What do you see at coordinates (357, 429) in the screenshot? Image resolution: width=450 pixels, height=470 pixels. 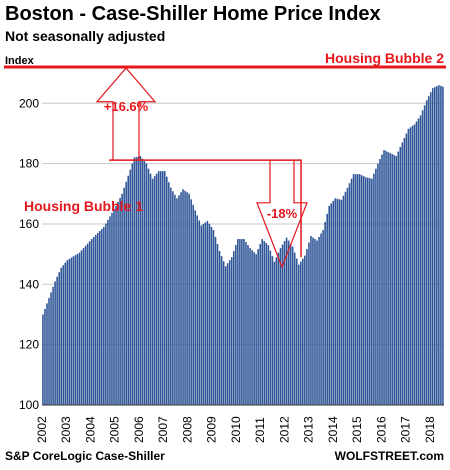 I see `x-tick-label: 2015` at bounding box center [357, 429].